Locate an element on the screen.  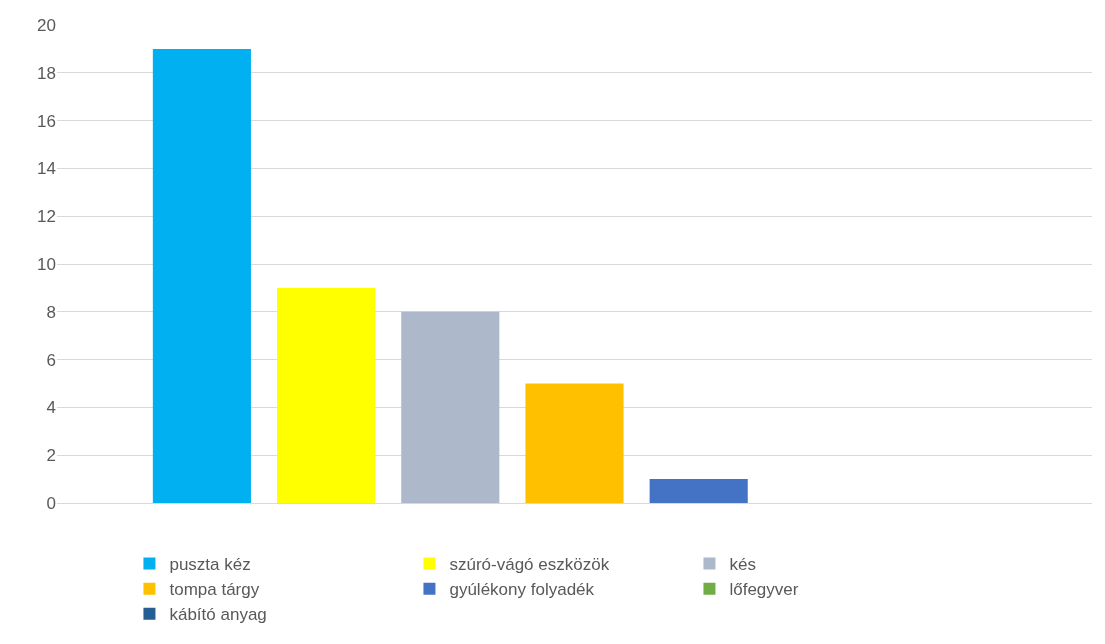
y-tick-label: 2 is located at coordinates (51, 456).